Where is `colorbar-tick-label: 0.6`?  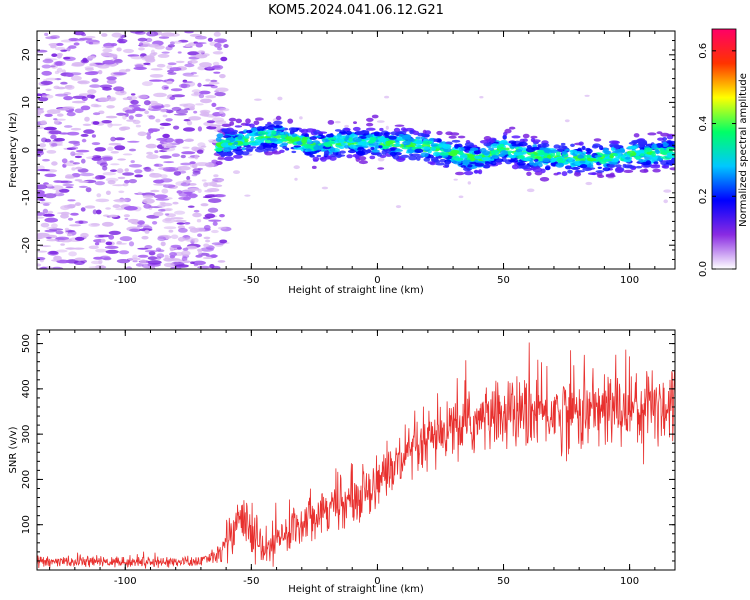 colorbar-tick-label: 0.6 is located at coordinates (703, 51).